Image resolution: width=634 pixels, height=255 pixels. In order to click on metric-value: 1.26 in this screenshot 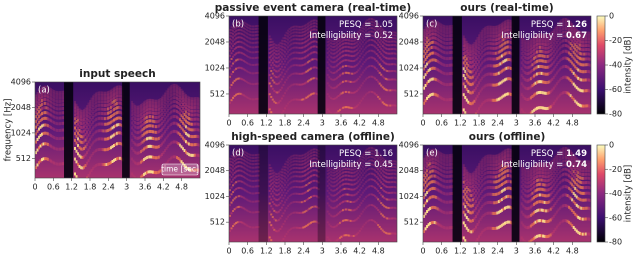, I will do `click(576, 25)`.